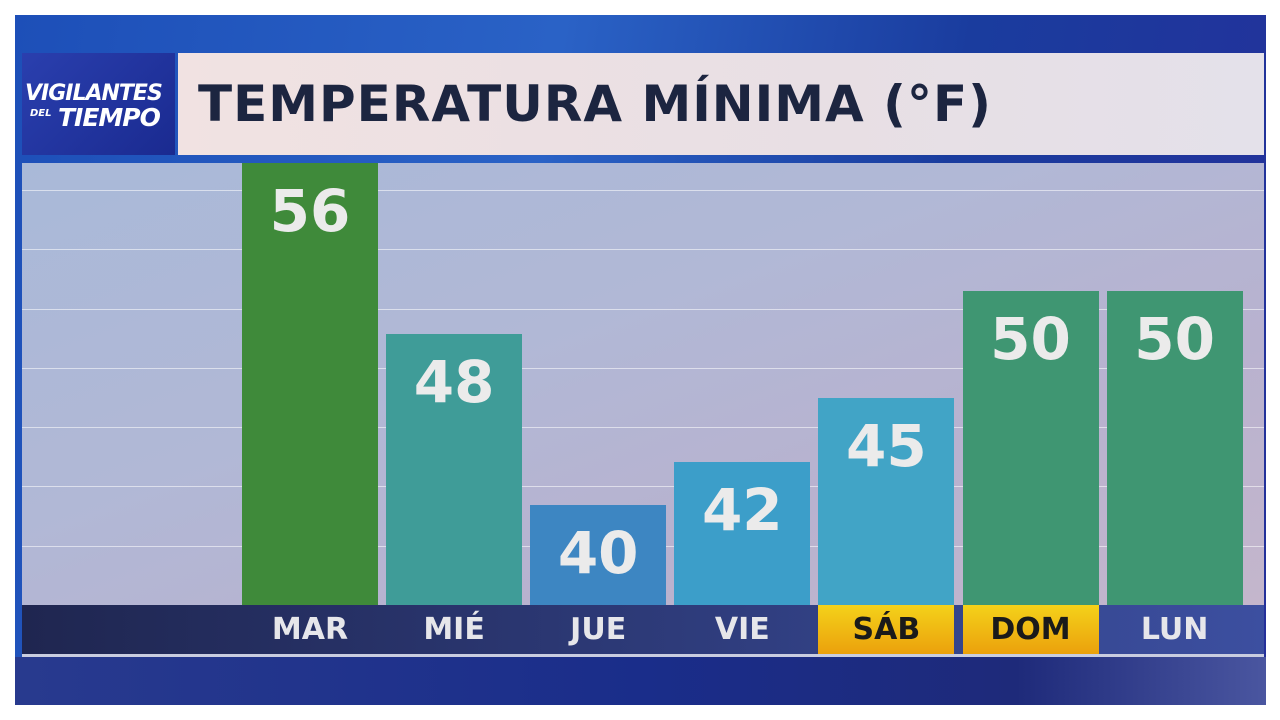  What do you see at coordinates (310, 211) in the screenshot?
I see `value-label: 56` at bounding box center [310, 211].